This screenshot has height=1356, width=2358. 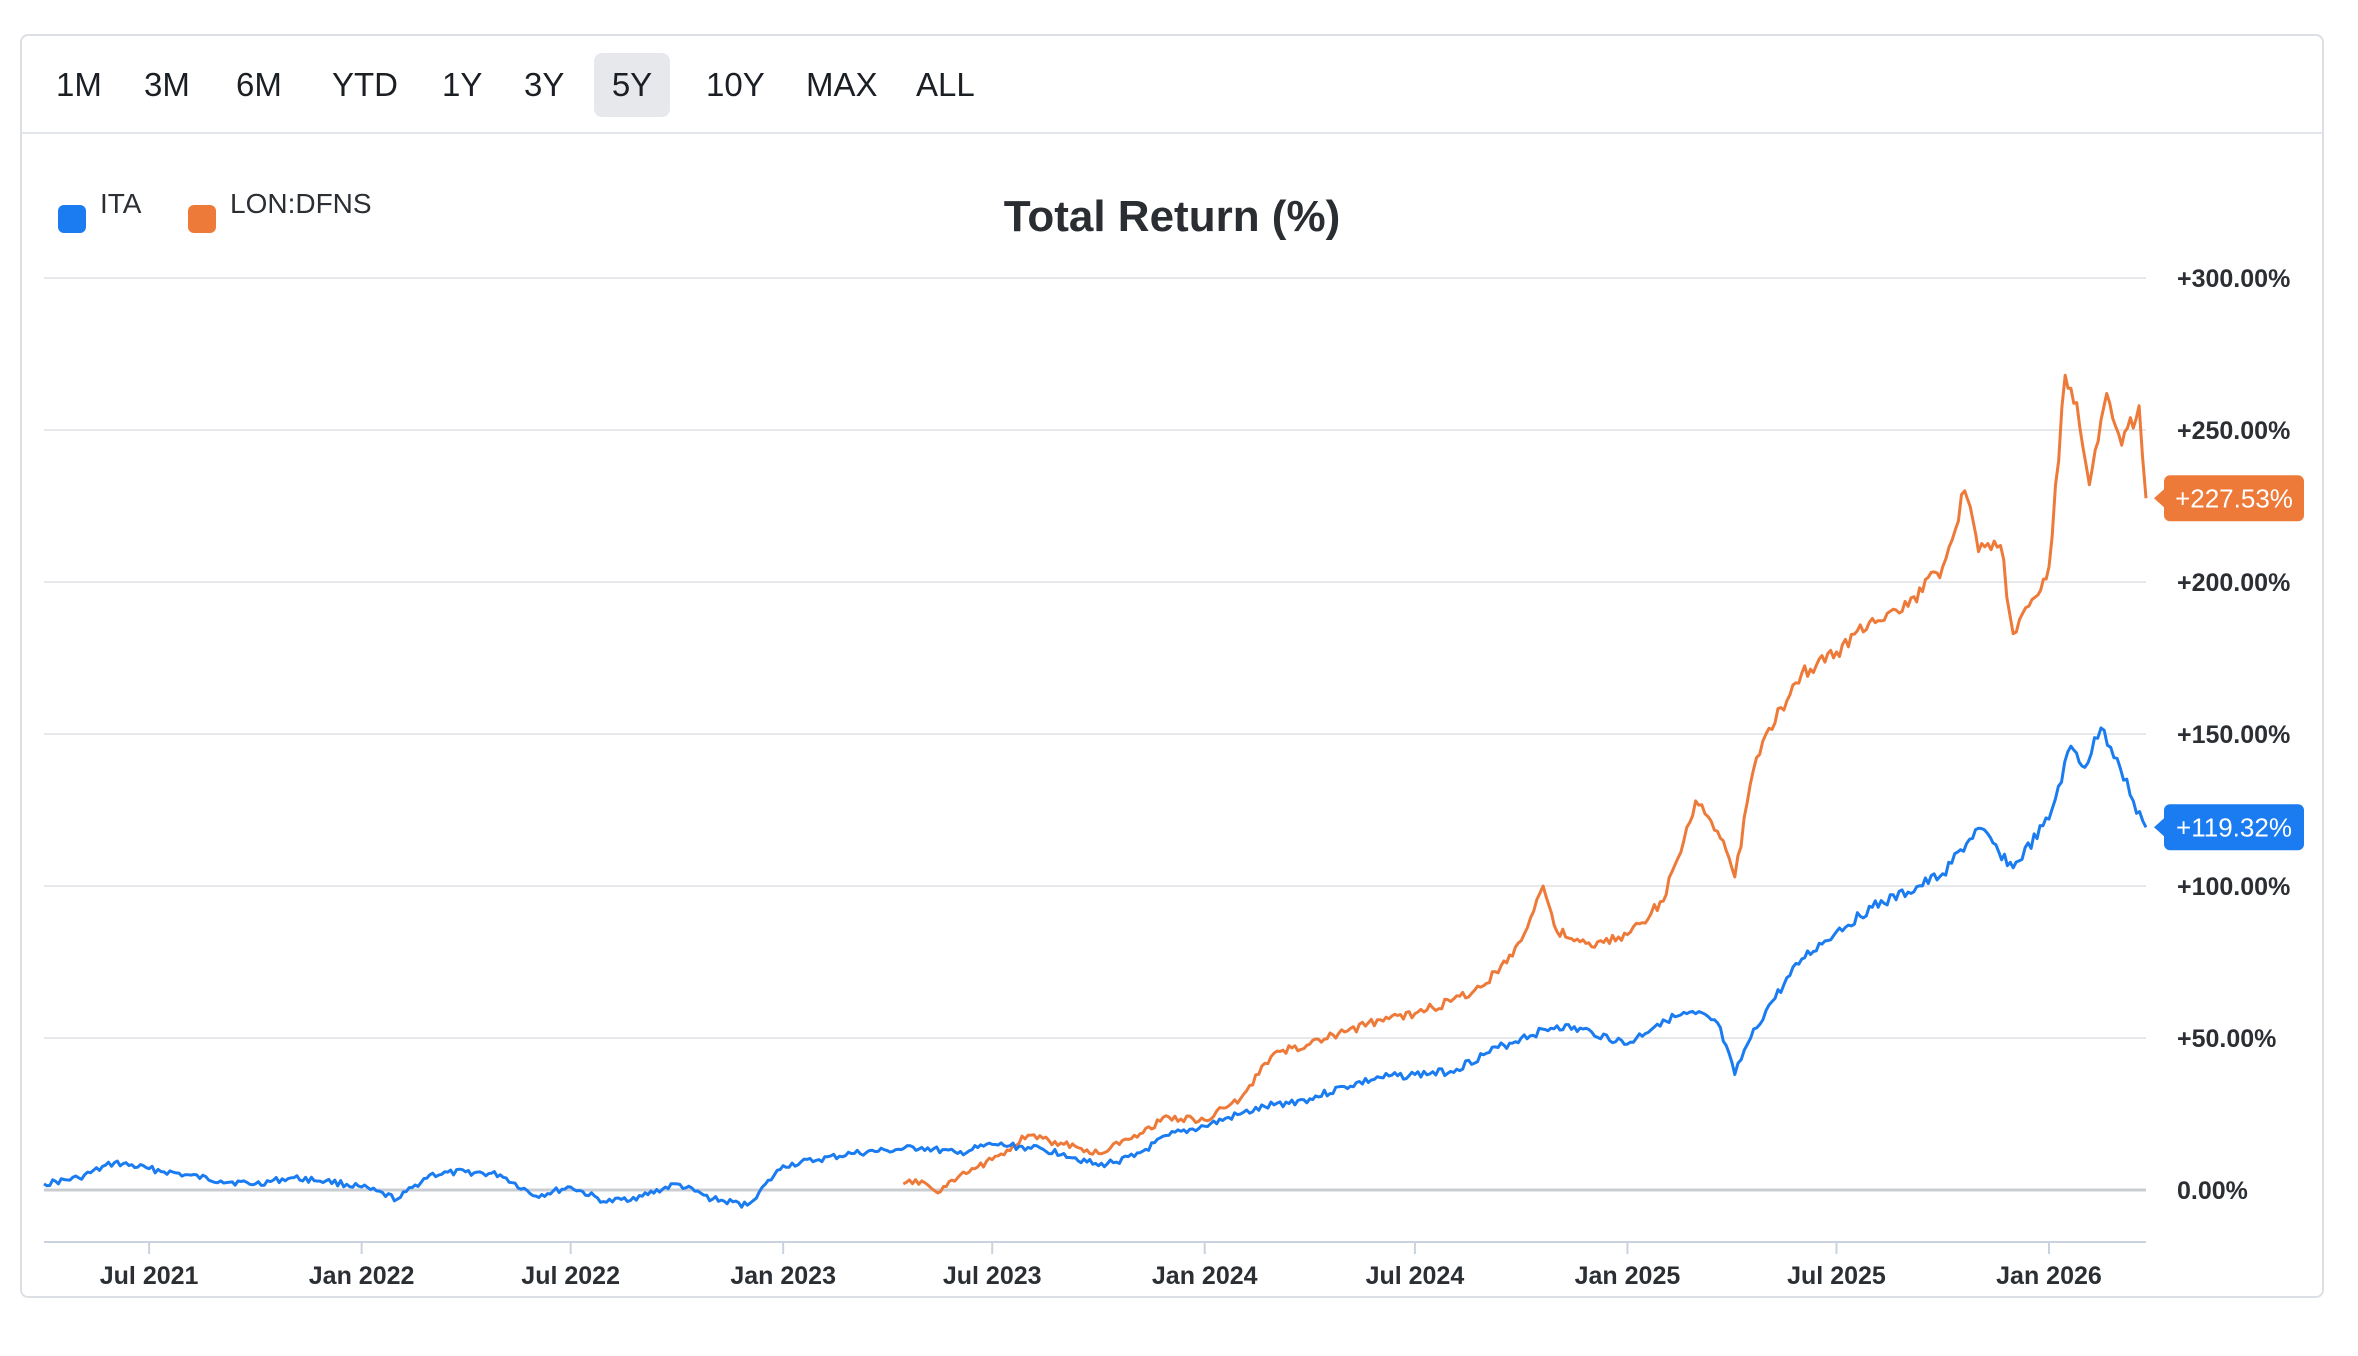 What do you see at coordinates (2212, 1191) in the screenshot?
I see `y-tick-label: 0.00%` at bounding box center [2212, 1191].